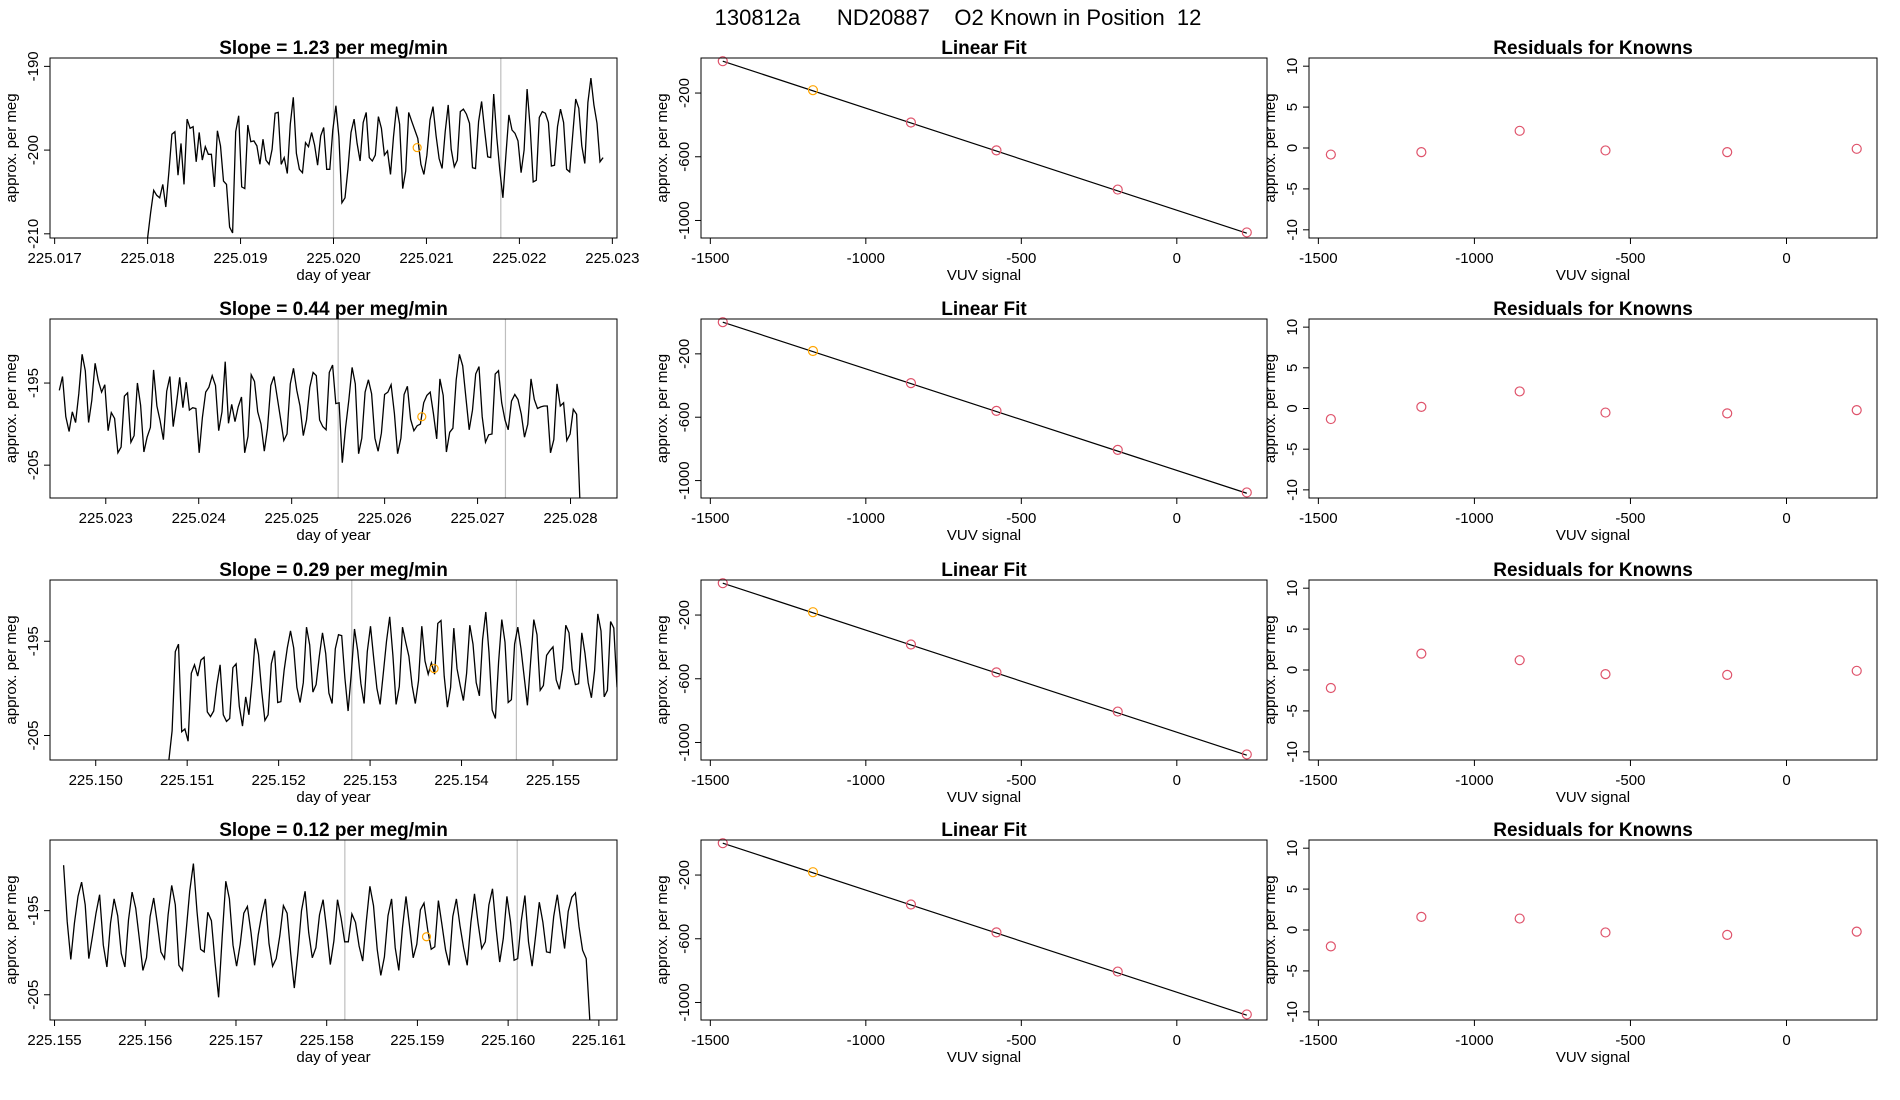  What do you see at coordinates (333, 275) in the screenshot?
I see `x-axis-label: day of year` at bounding box center [333, 275].